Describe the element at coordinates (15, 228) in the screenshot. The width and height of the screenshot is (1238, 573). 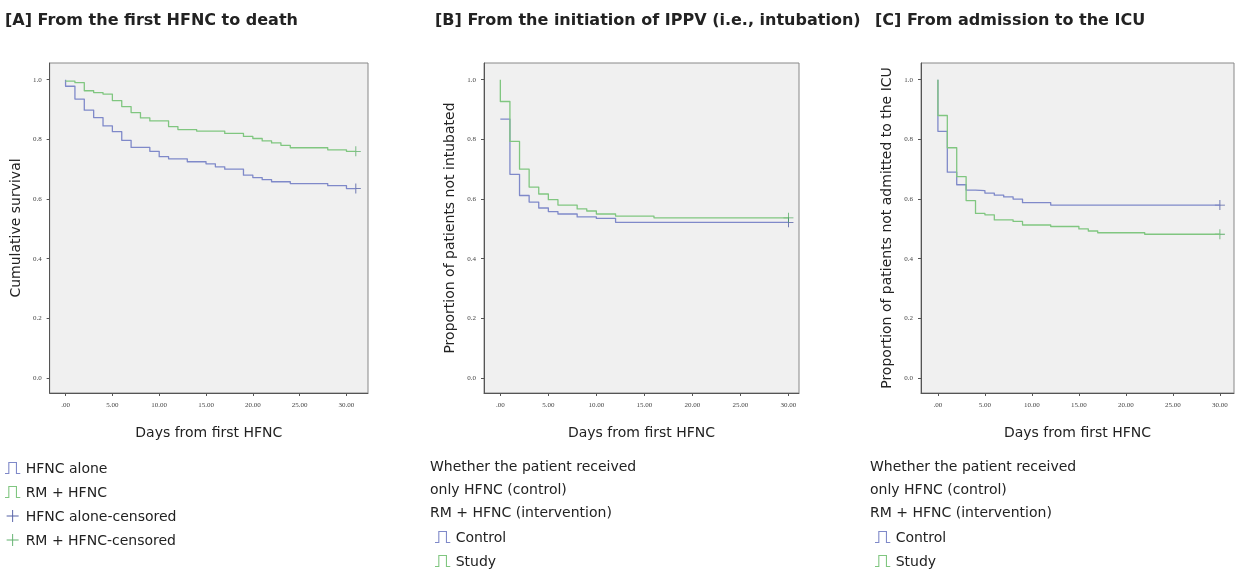
I see `y-axis-title: Cumulative survival` at that location.